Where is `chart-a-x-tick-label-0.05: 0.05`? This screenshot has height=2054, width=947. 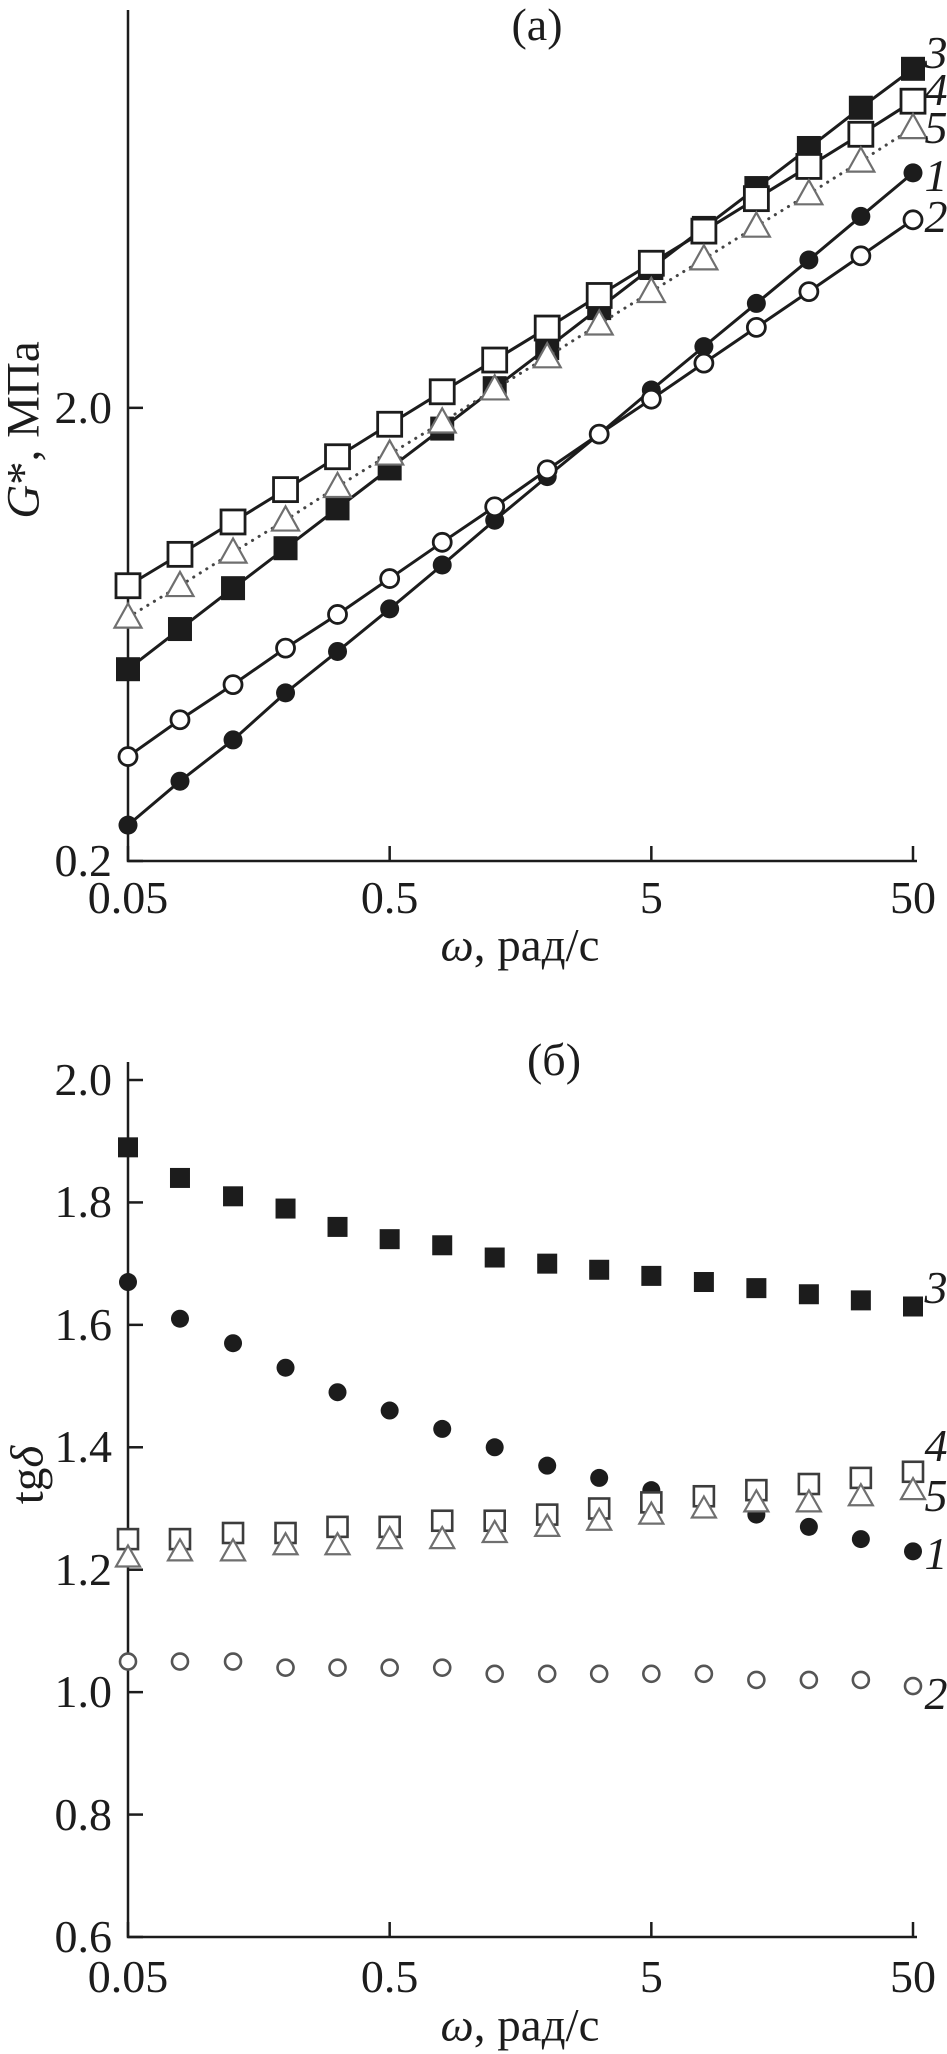
chart-a-x-tick-label-0.05: 0.05 is located at coordinates (128, 897).